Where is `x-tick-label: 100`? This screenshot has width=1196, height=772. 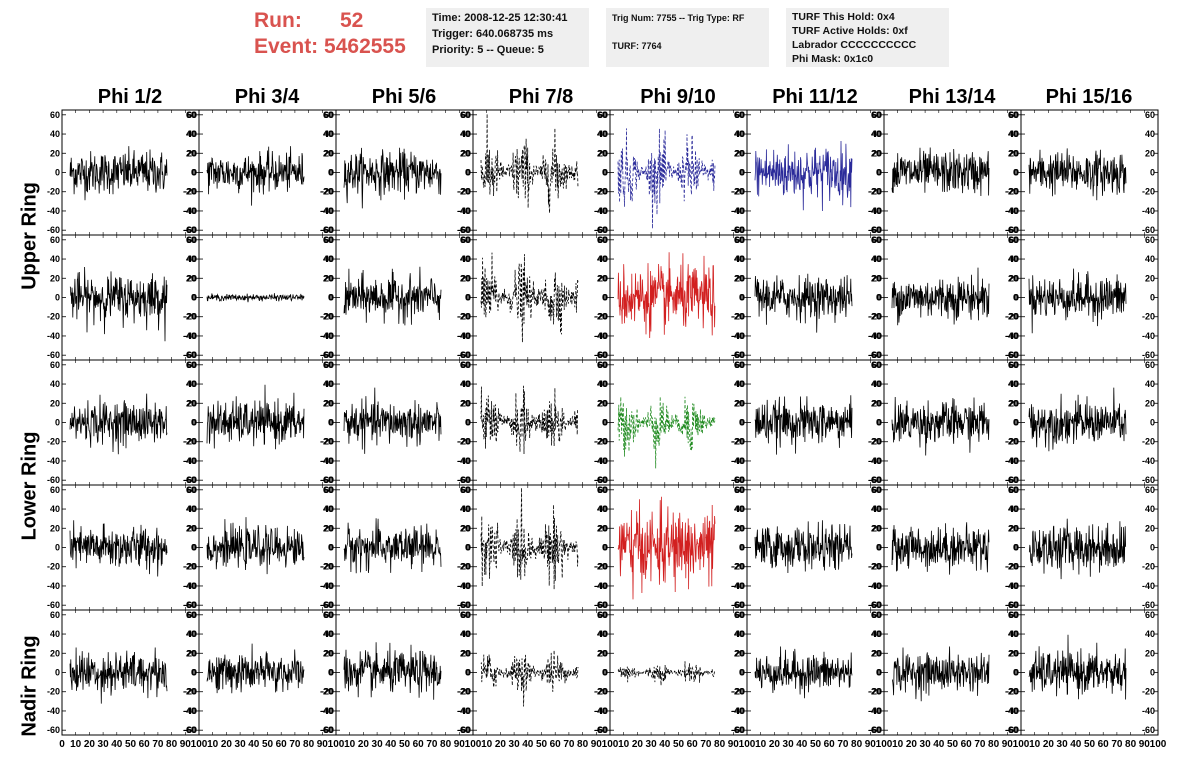
x-tick-label: 100 is located at coordinates (1021, 744).